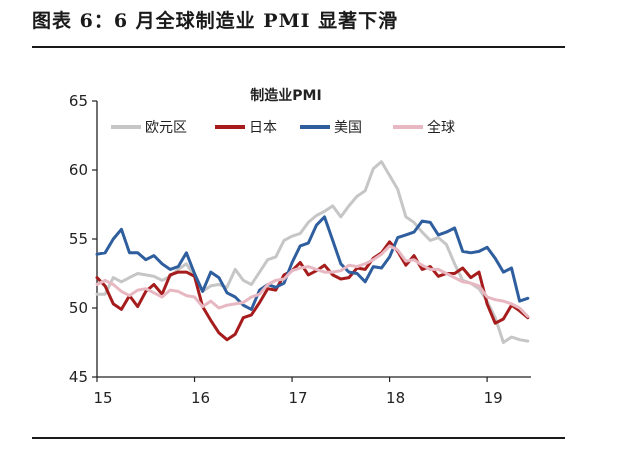 The image size is (620, 468). What do you see at coordinates (102, 398) in the screenshot?
I see `x-tick-label: 15` at bounding box center [102, 398].